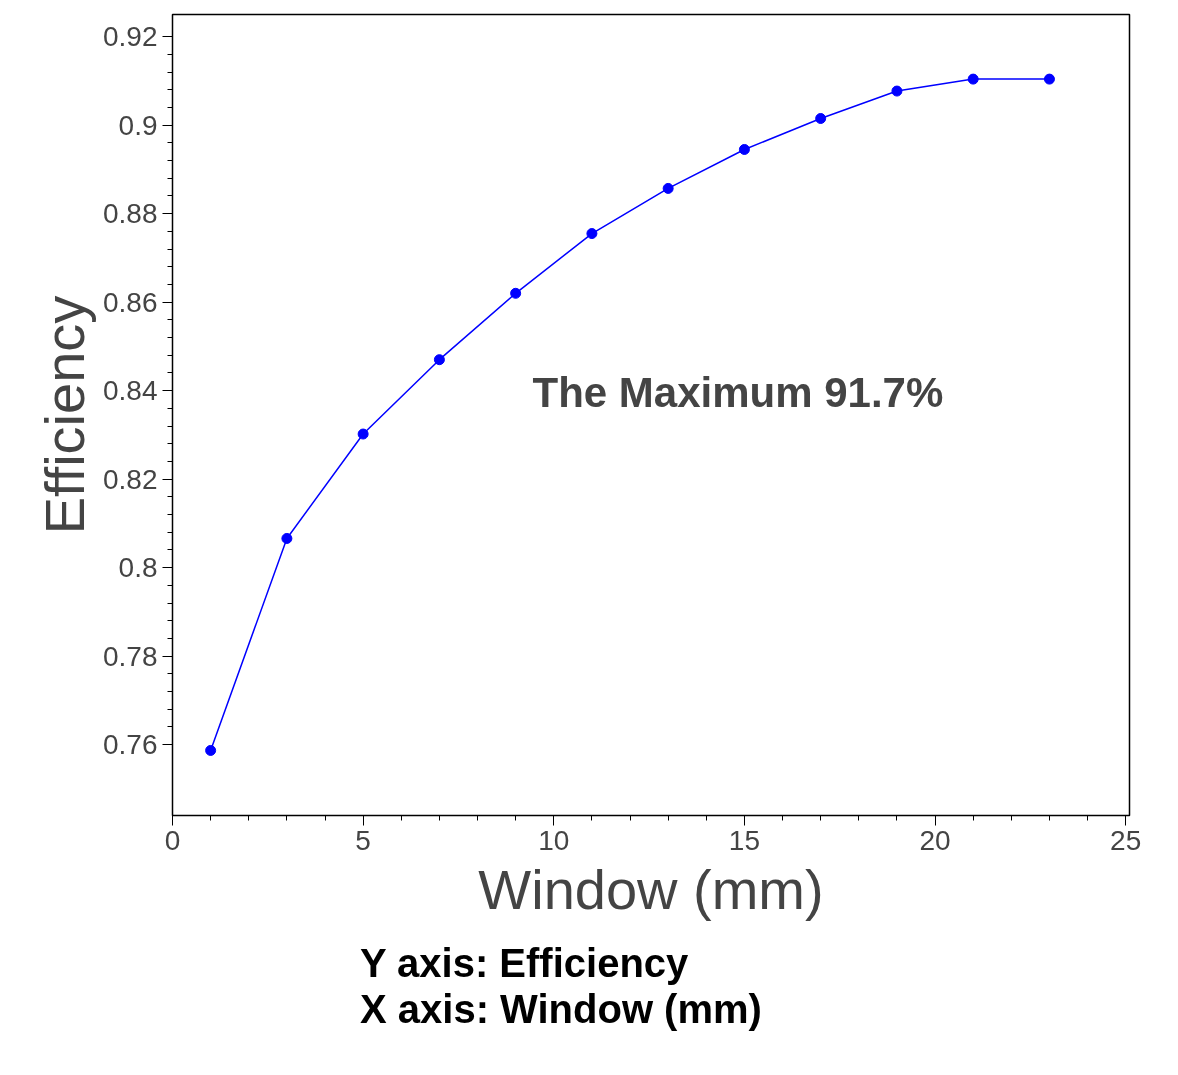  What do you see at coordinates (130, 479) in the screenshot?
I see `y-tick-label: 0.82` at bounding box center [130, 479].